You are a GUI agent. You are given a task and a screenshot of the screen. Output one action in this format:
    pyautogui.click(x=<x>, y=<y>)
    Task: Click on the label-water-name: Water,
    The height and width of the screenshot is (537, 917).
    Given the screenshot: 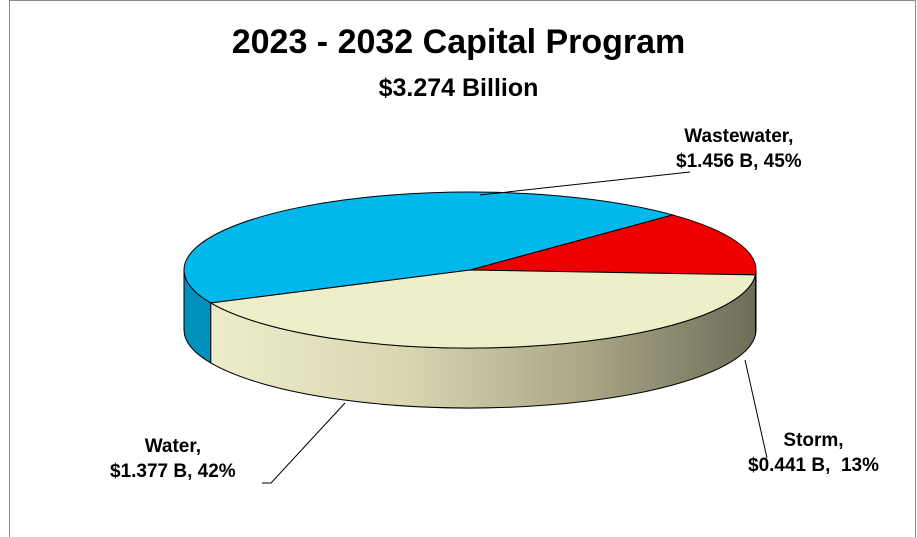 What is the action you would take?
    pyautogui.click(x=173, y=446)
    